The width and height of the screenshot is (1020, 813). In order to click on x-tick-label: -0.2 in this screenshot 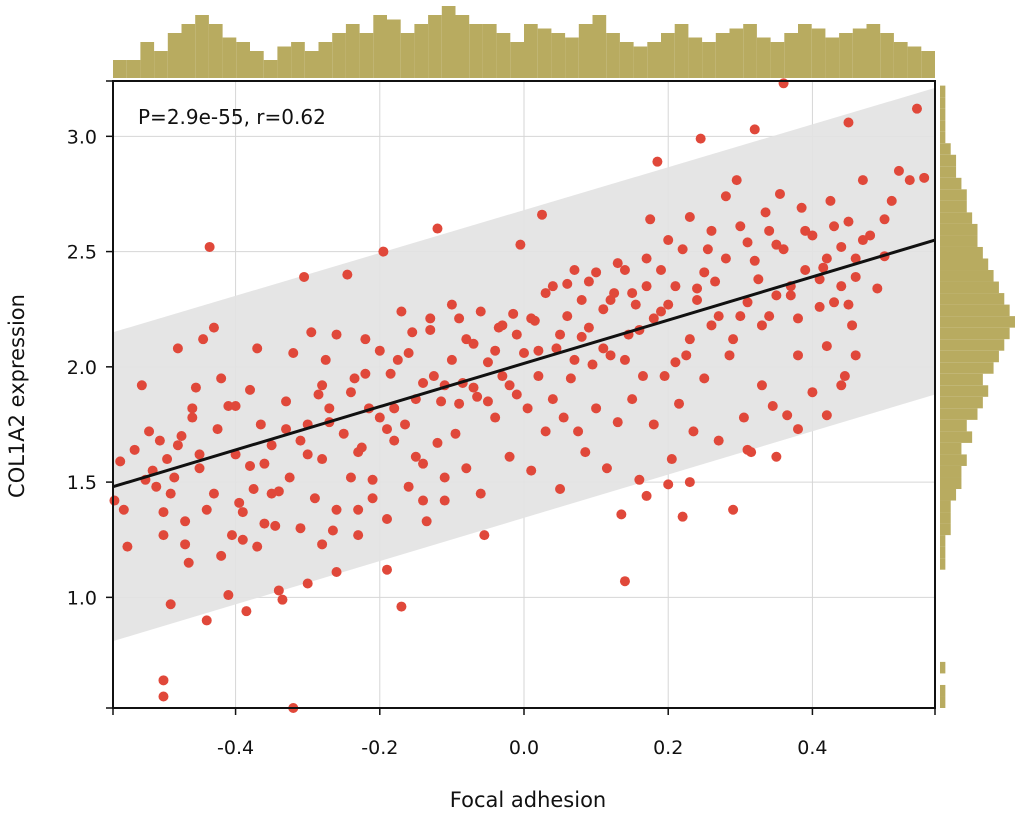, I will do `click(379, 748)`.